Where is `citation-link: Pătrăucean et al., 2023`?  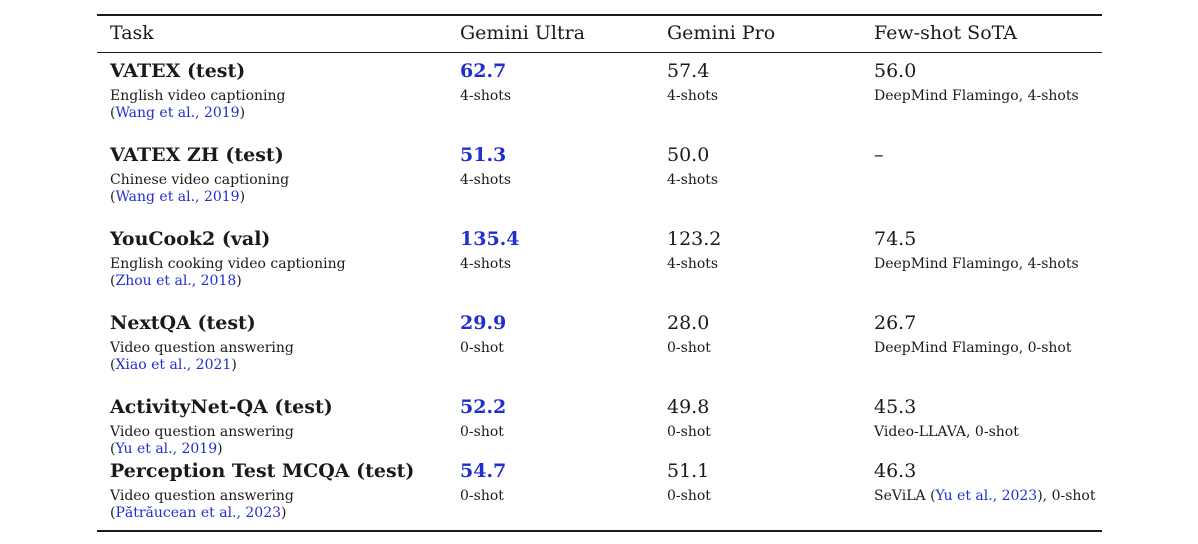
citation-link: Pătrăucean et al., 2023 is located at coordinates (198, 513).